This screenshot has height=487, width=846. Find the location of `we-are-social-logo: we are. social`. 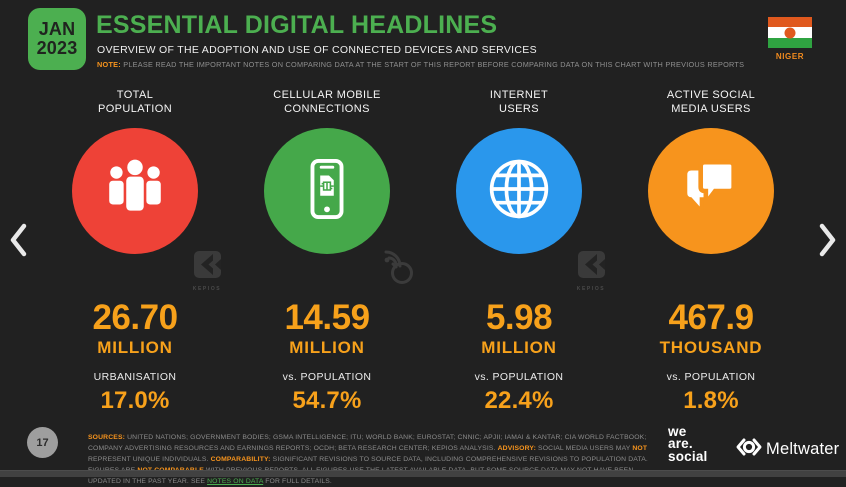

we-are-social-logo: we are. social is located at coordinates (688, 444).